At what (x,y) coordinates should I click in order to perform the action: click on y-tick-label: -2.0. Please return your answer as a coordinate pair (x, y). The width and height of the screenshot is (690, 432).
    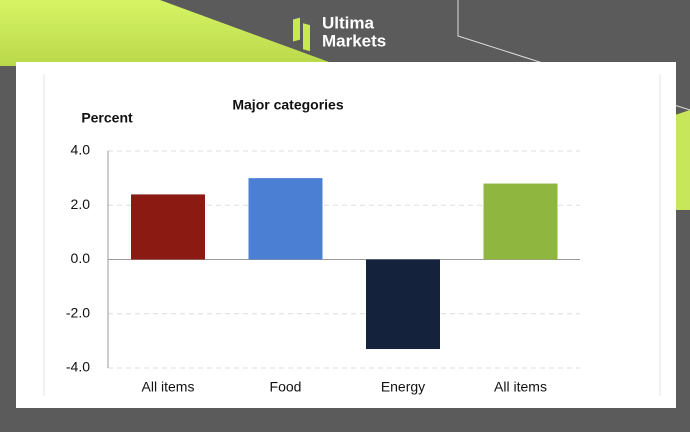
    Looking at the image, I should click on (78, 312).